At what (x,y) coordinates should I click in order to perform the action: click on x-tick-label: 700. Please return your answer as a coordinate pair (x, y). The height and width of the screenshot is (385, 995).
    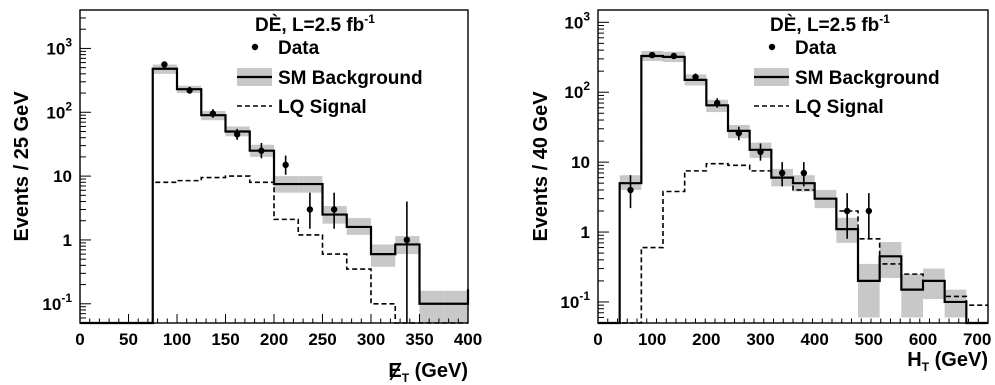
    Looking at the image, I should click on (977, 339).